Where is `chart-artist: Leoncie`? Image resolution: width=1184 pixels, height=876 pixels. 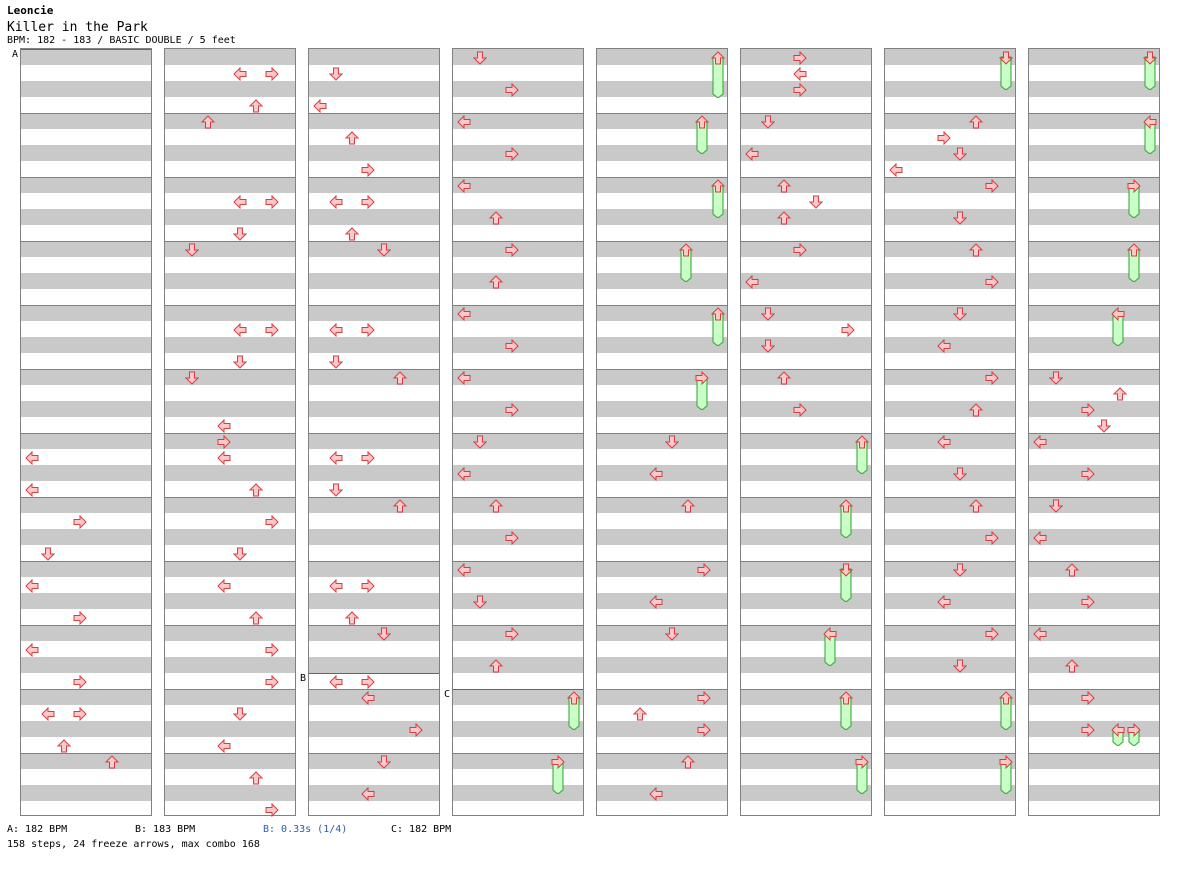
chart-artist: Leoncie is located at coordinates (30, 10).